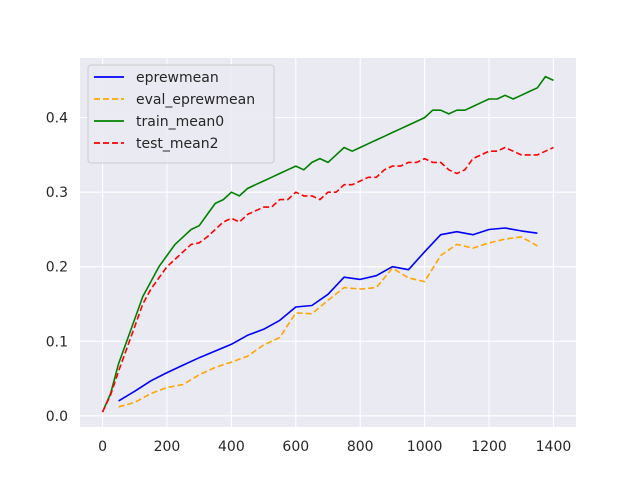  I want to click on legend-label-eval-eprewmean: eval_eprewmean, so click(195, 100).